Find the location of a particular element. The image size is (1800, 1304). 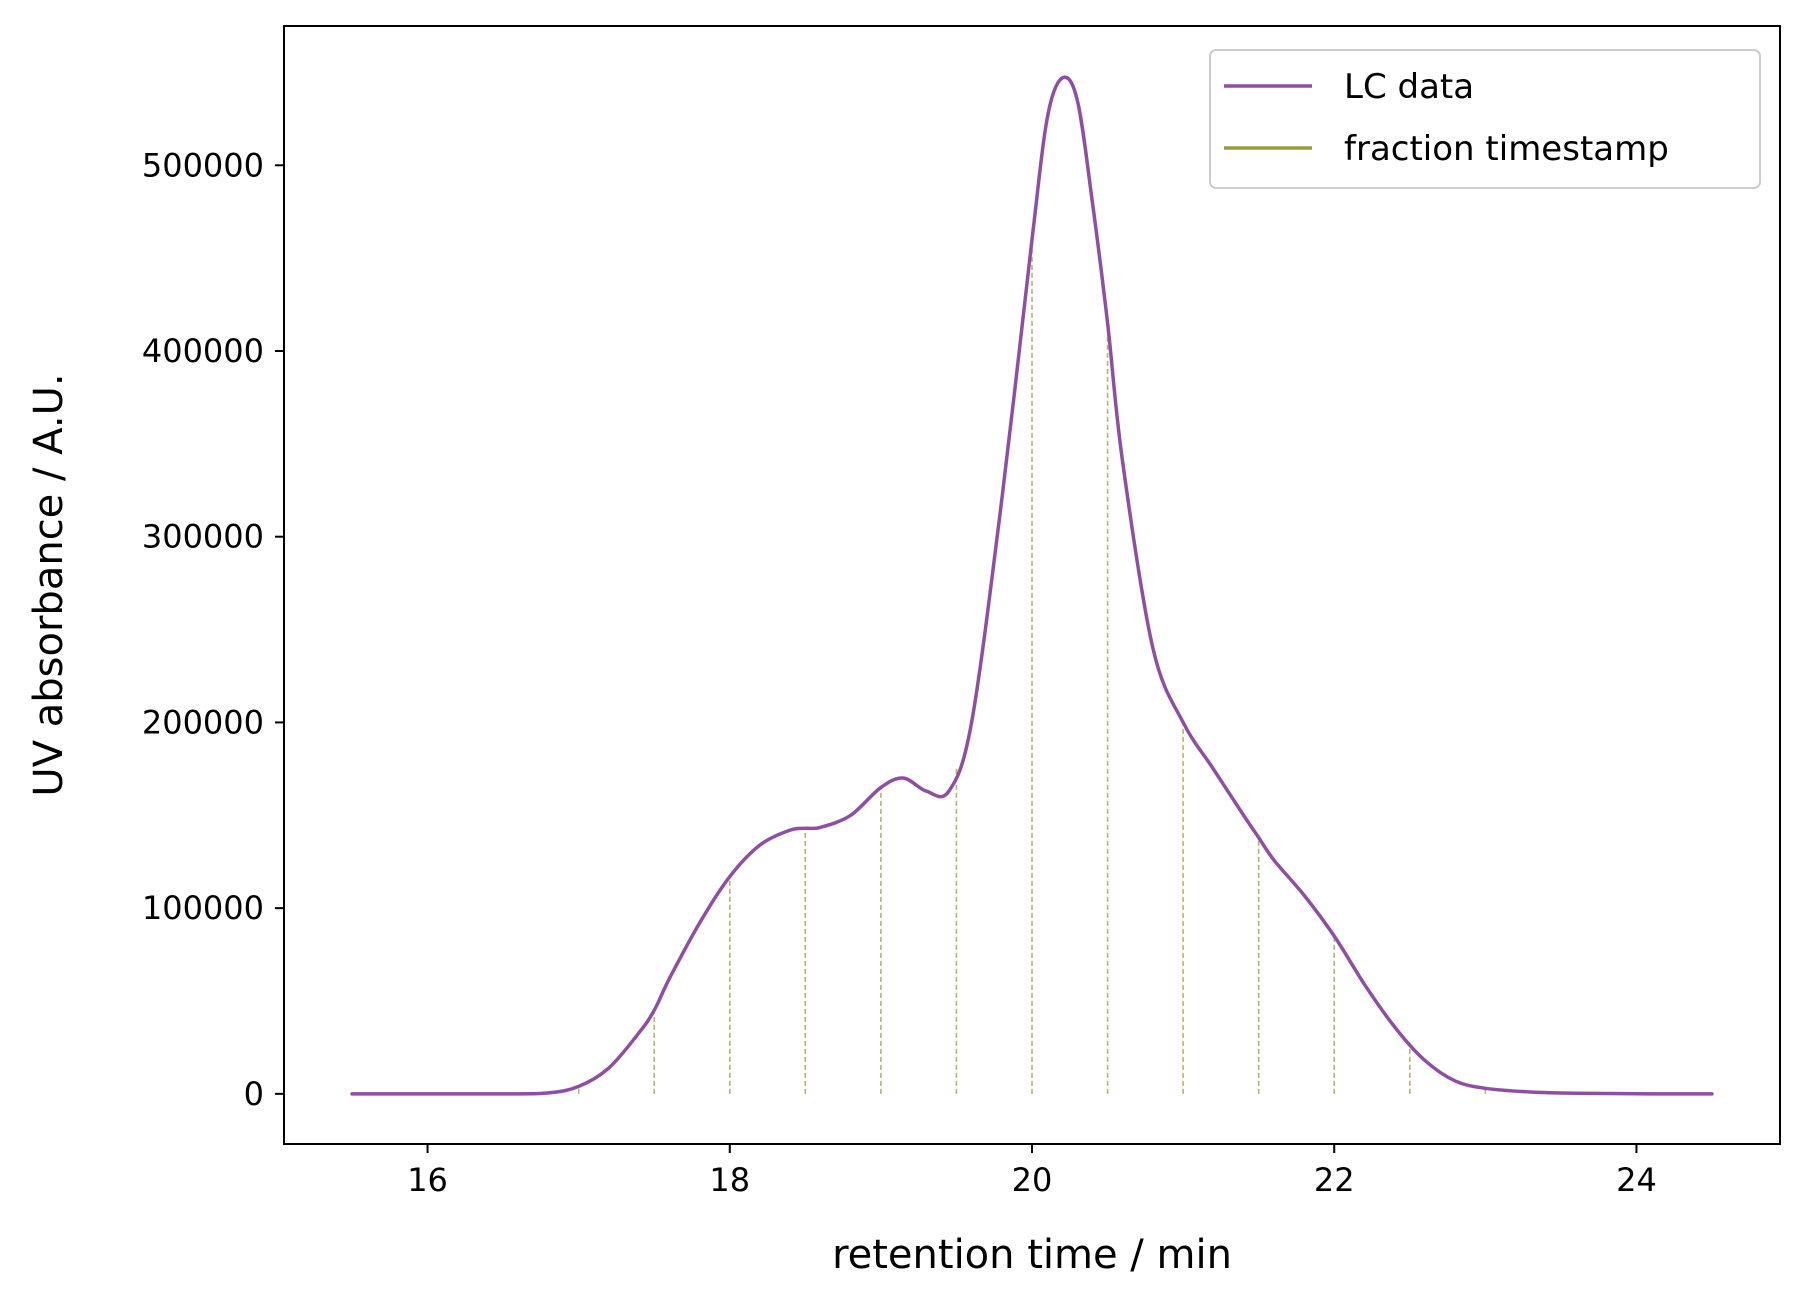

x-tick-label: 16 is located at coordinates (427, 1180).